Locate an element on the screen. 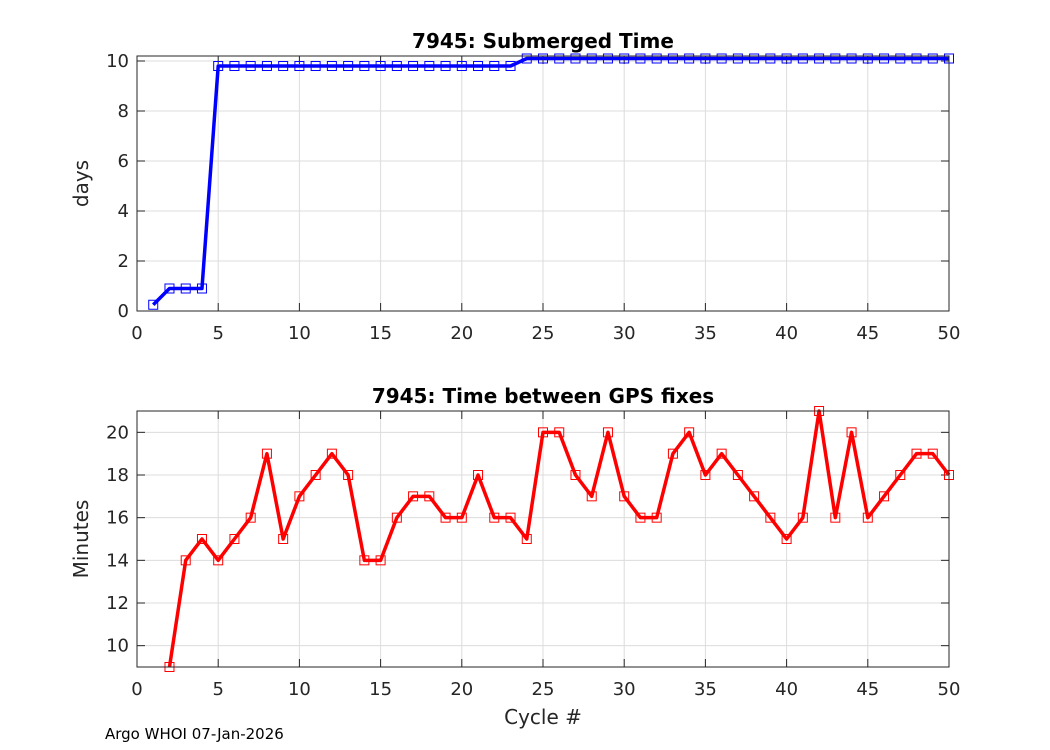  footer-text: Argo WHOI 07-Jan-2026 is located at coordinates (194, 734).